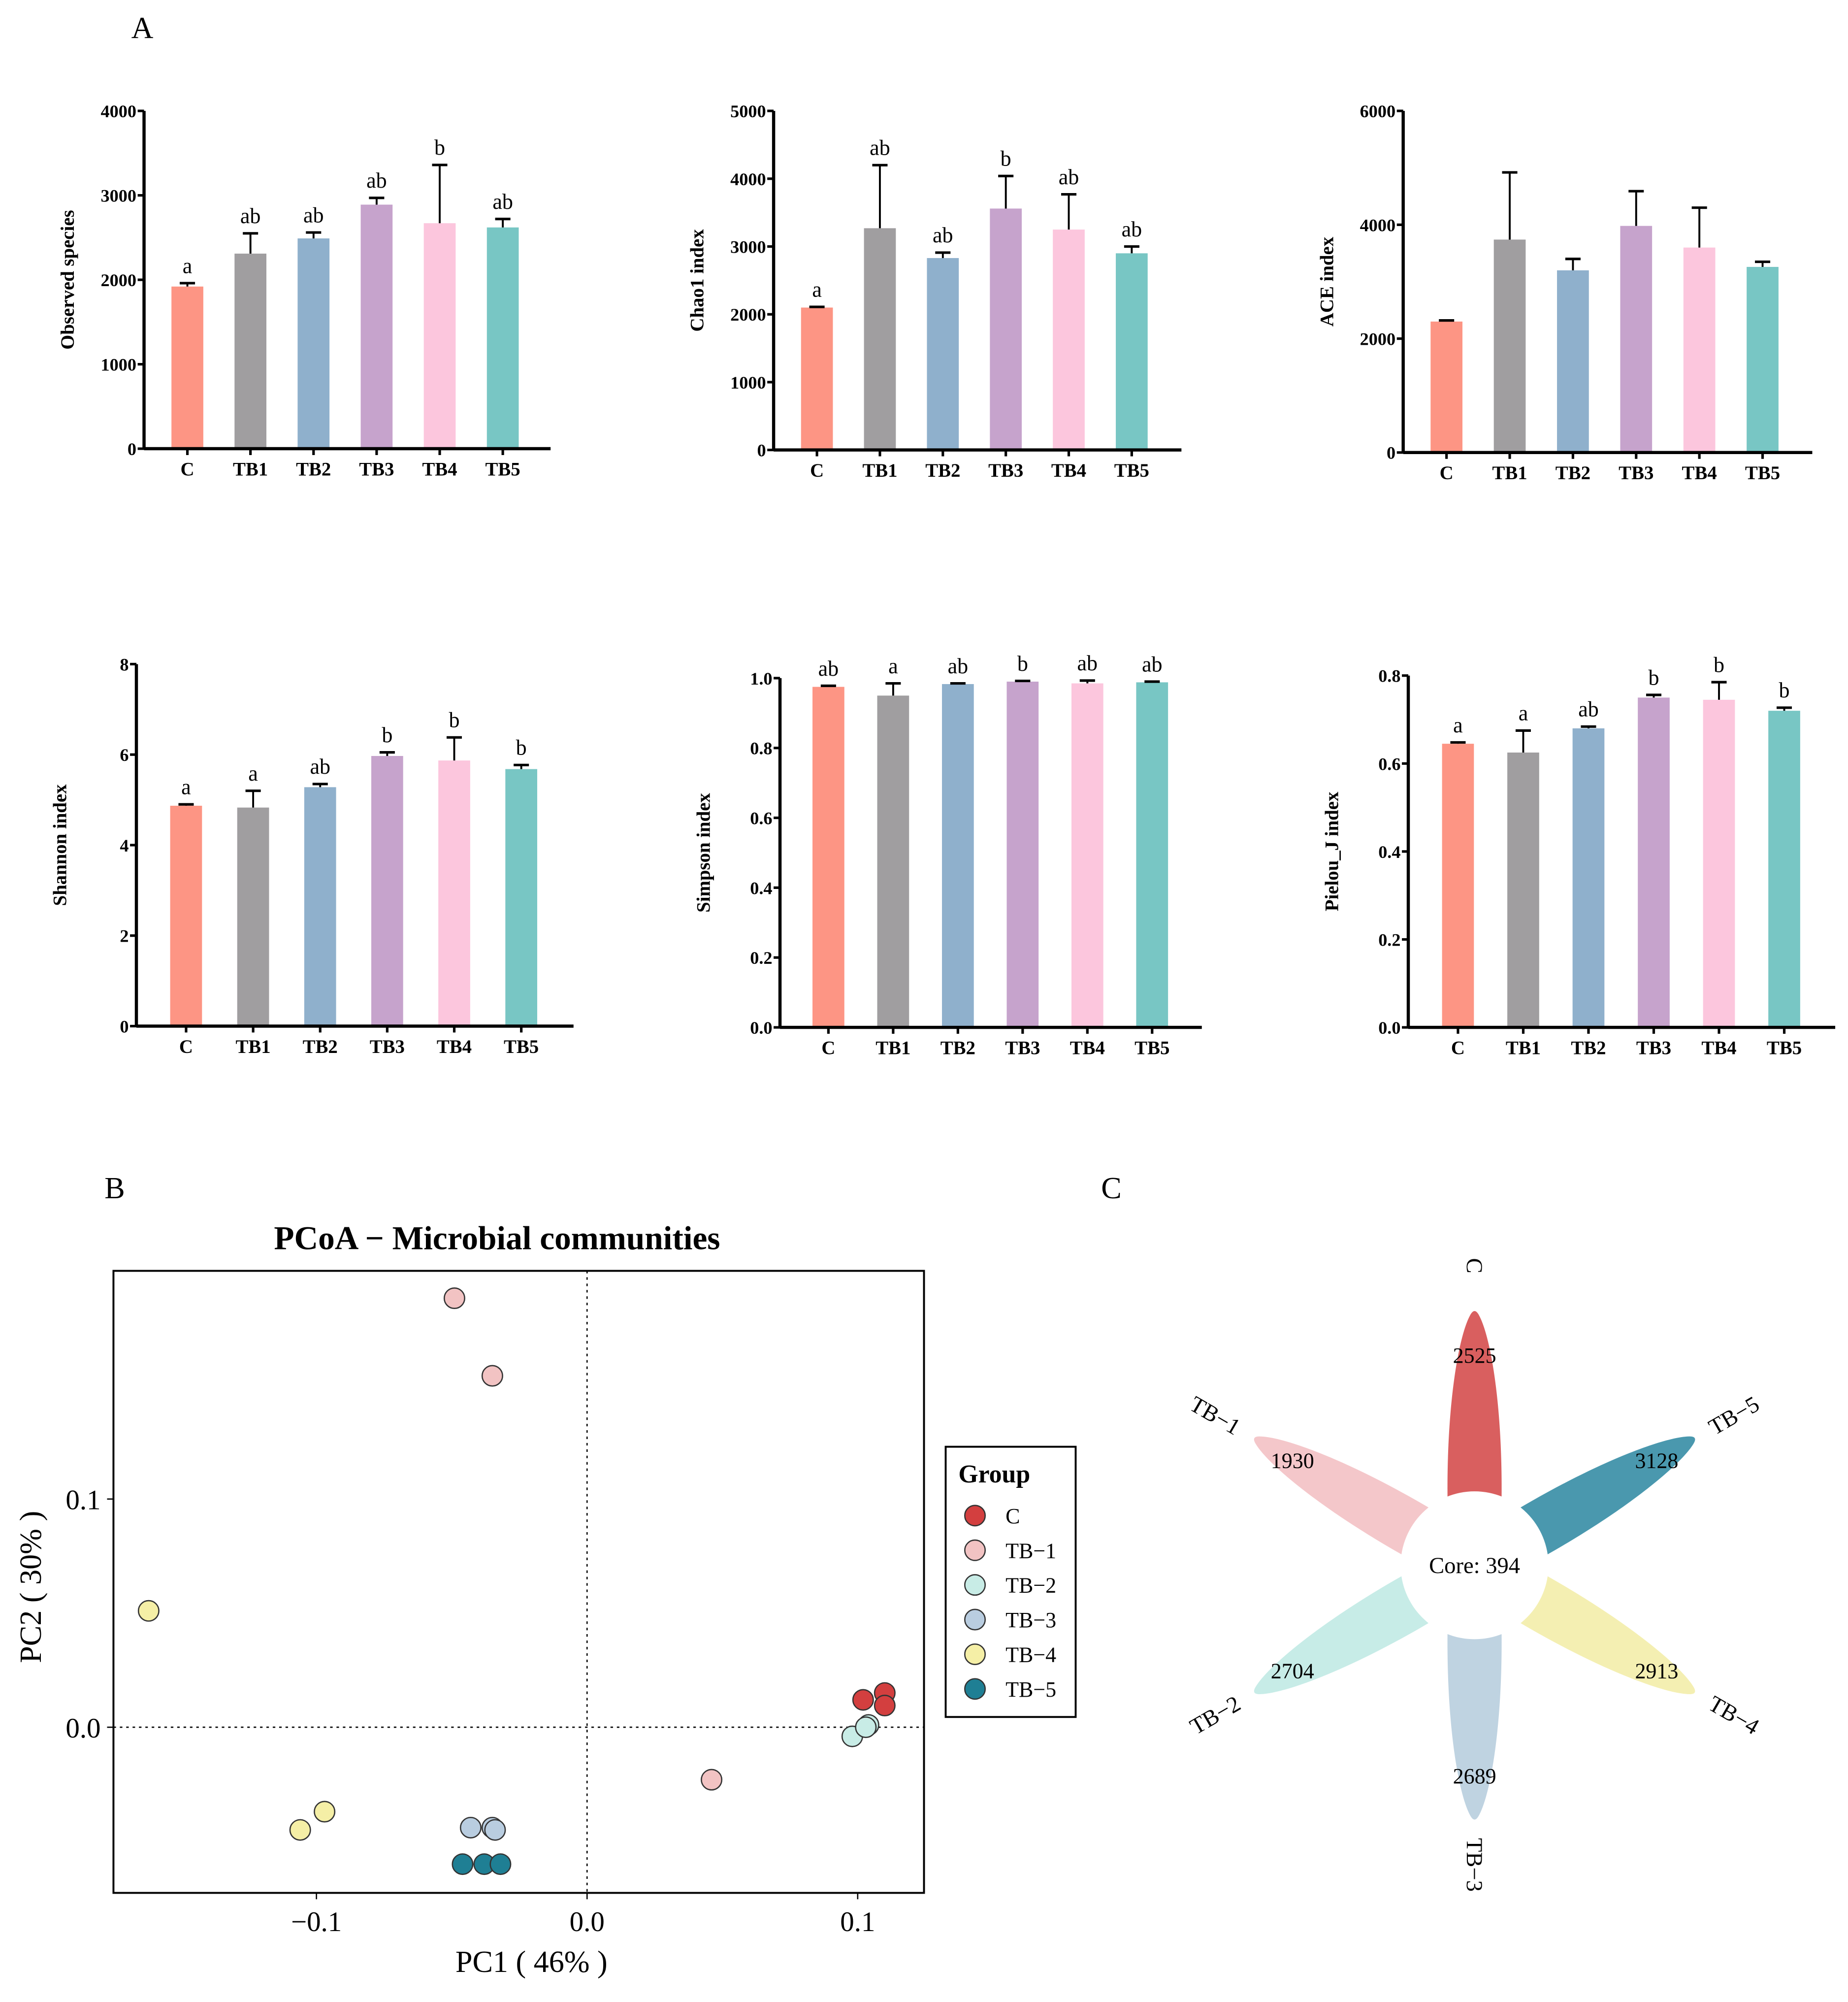 The image size is (1848, 2002). I want to click on petal-label: TB−2, so click(1215, 1716).